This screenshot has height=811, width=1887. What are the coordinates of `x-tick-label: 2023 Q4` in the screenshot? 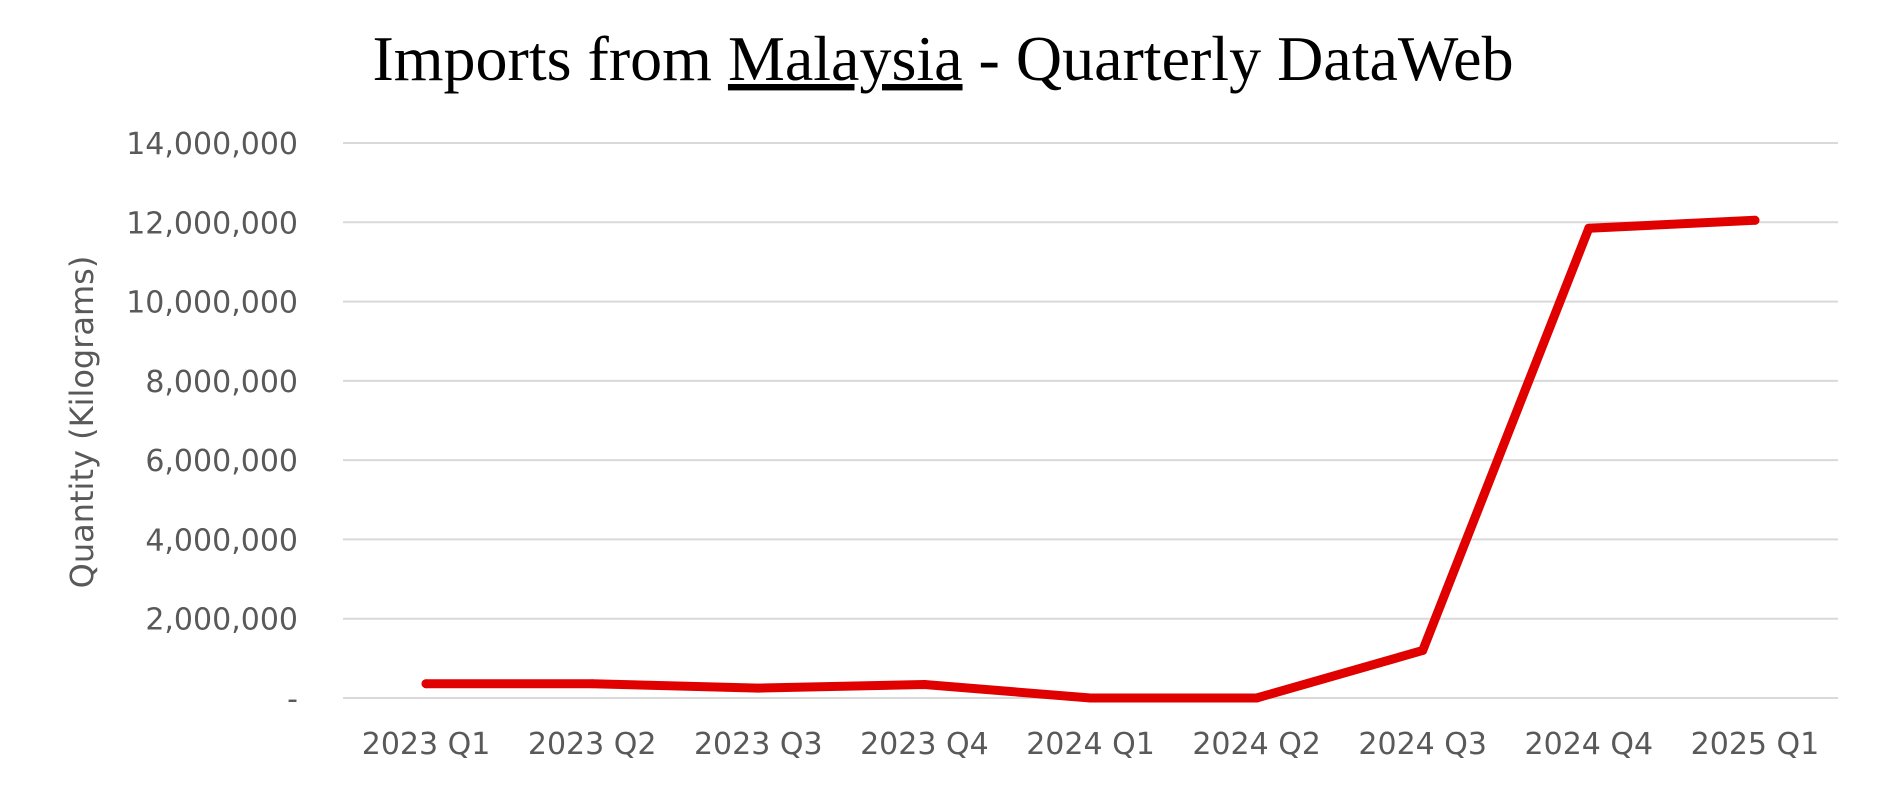 It's located at (924, 744).